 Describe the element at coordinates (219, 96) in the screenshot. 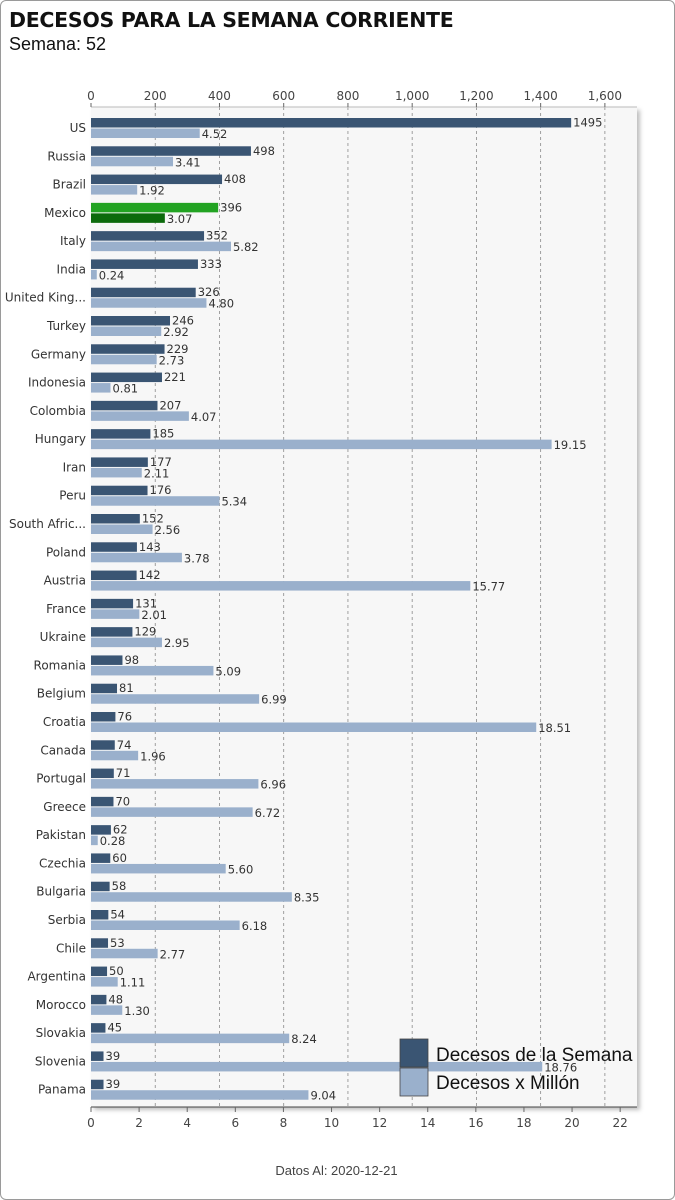

I see `top-axis-tick-label-2: 400` at that location.